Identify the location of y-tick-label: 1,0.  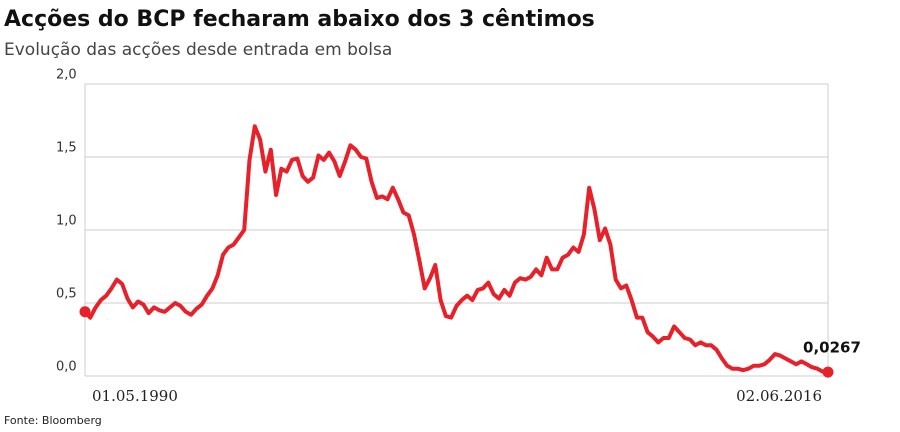
(66, 221).